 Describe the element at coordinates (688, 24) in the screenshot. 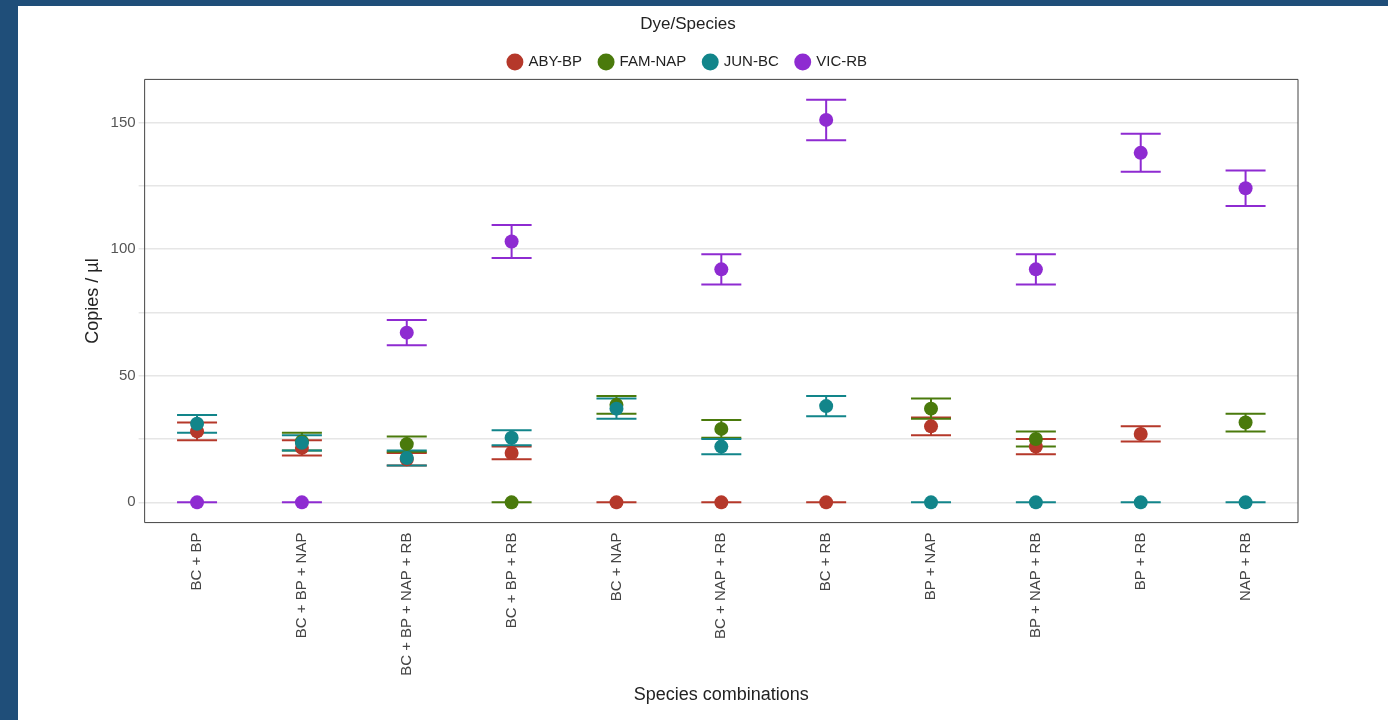

I see `legend-title: Dye/Species` at that location.